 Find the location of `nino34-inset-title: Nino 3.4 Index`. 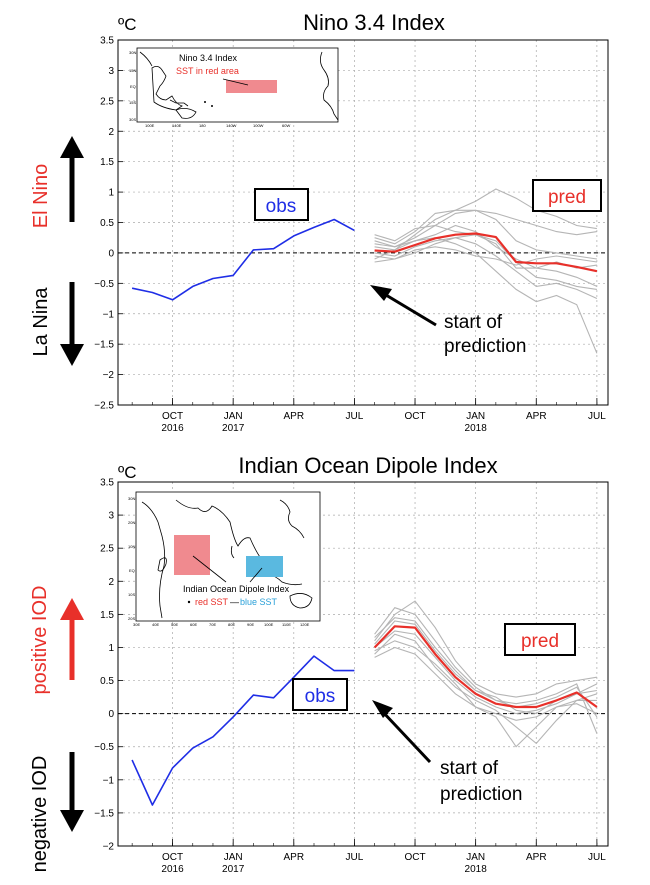

nino34-inset-title: Nino 3.4 Index is located at coordinates (208, 58).